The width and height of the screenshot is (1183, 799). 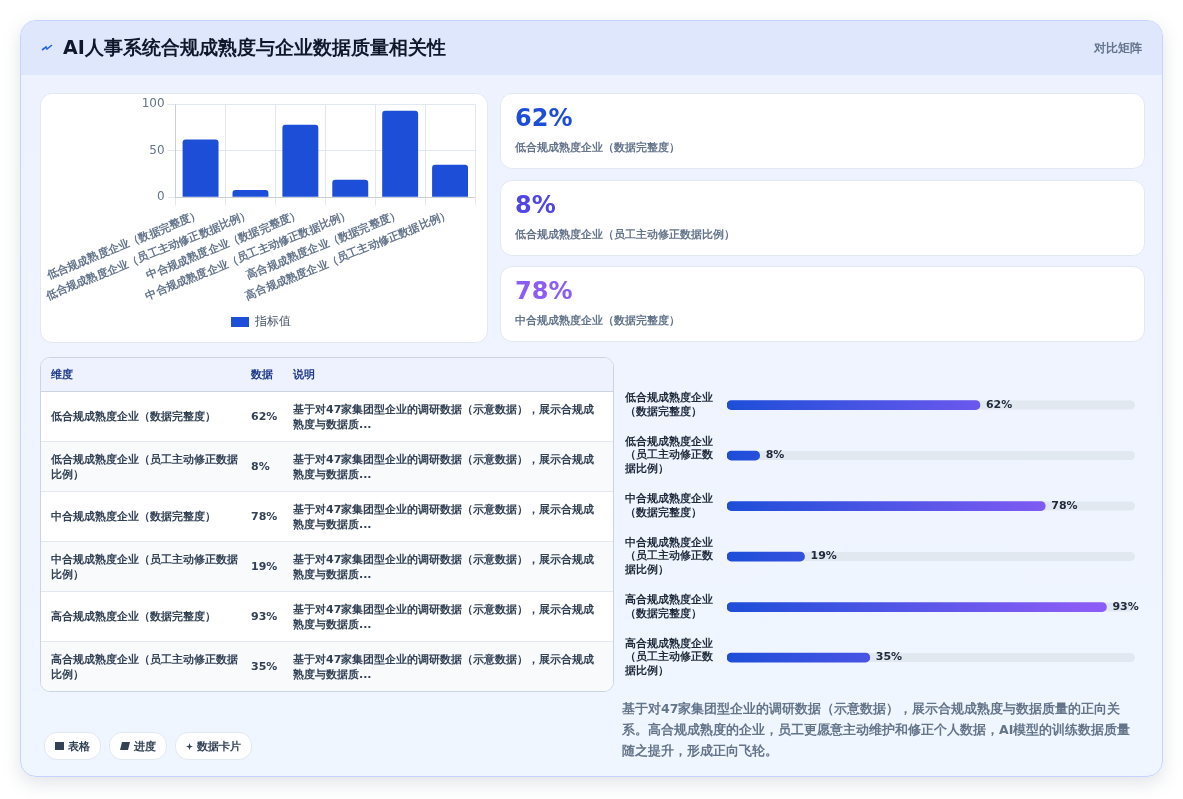 I want to click on text: 对比矩阵, so click(x=1118, y=48).